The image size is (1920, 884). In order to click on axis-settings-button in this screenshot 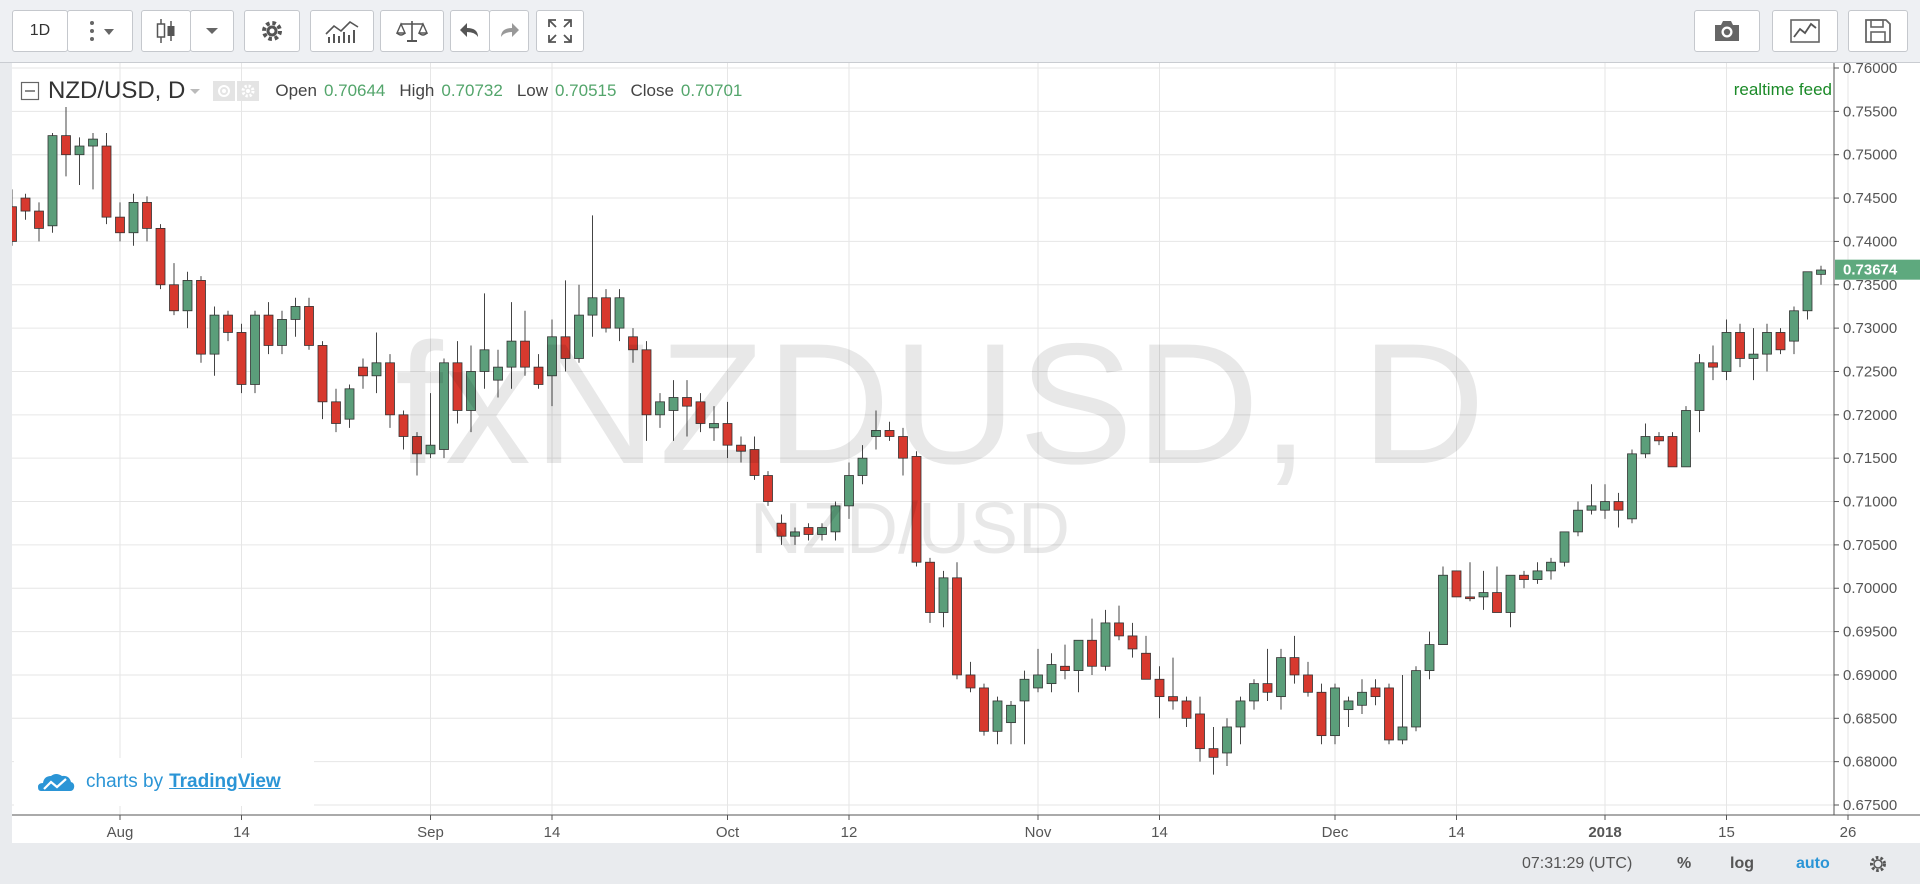, I will do `click(1878, 863)`.